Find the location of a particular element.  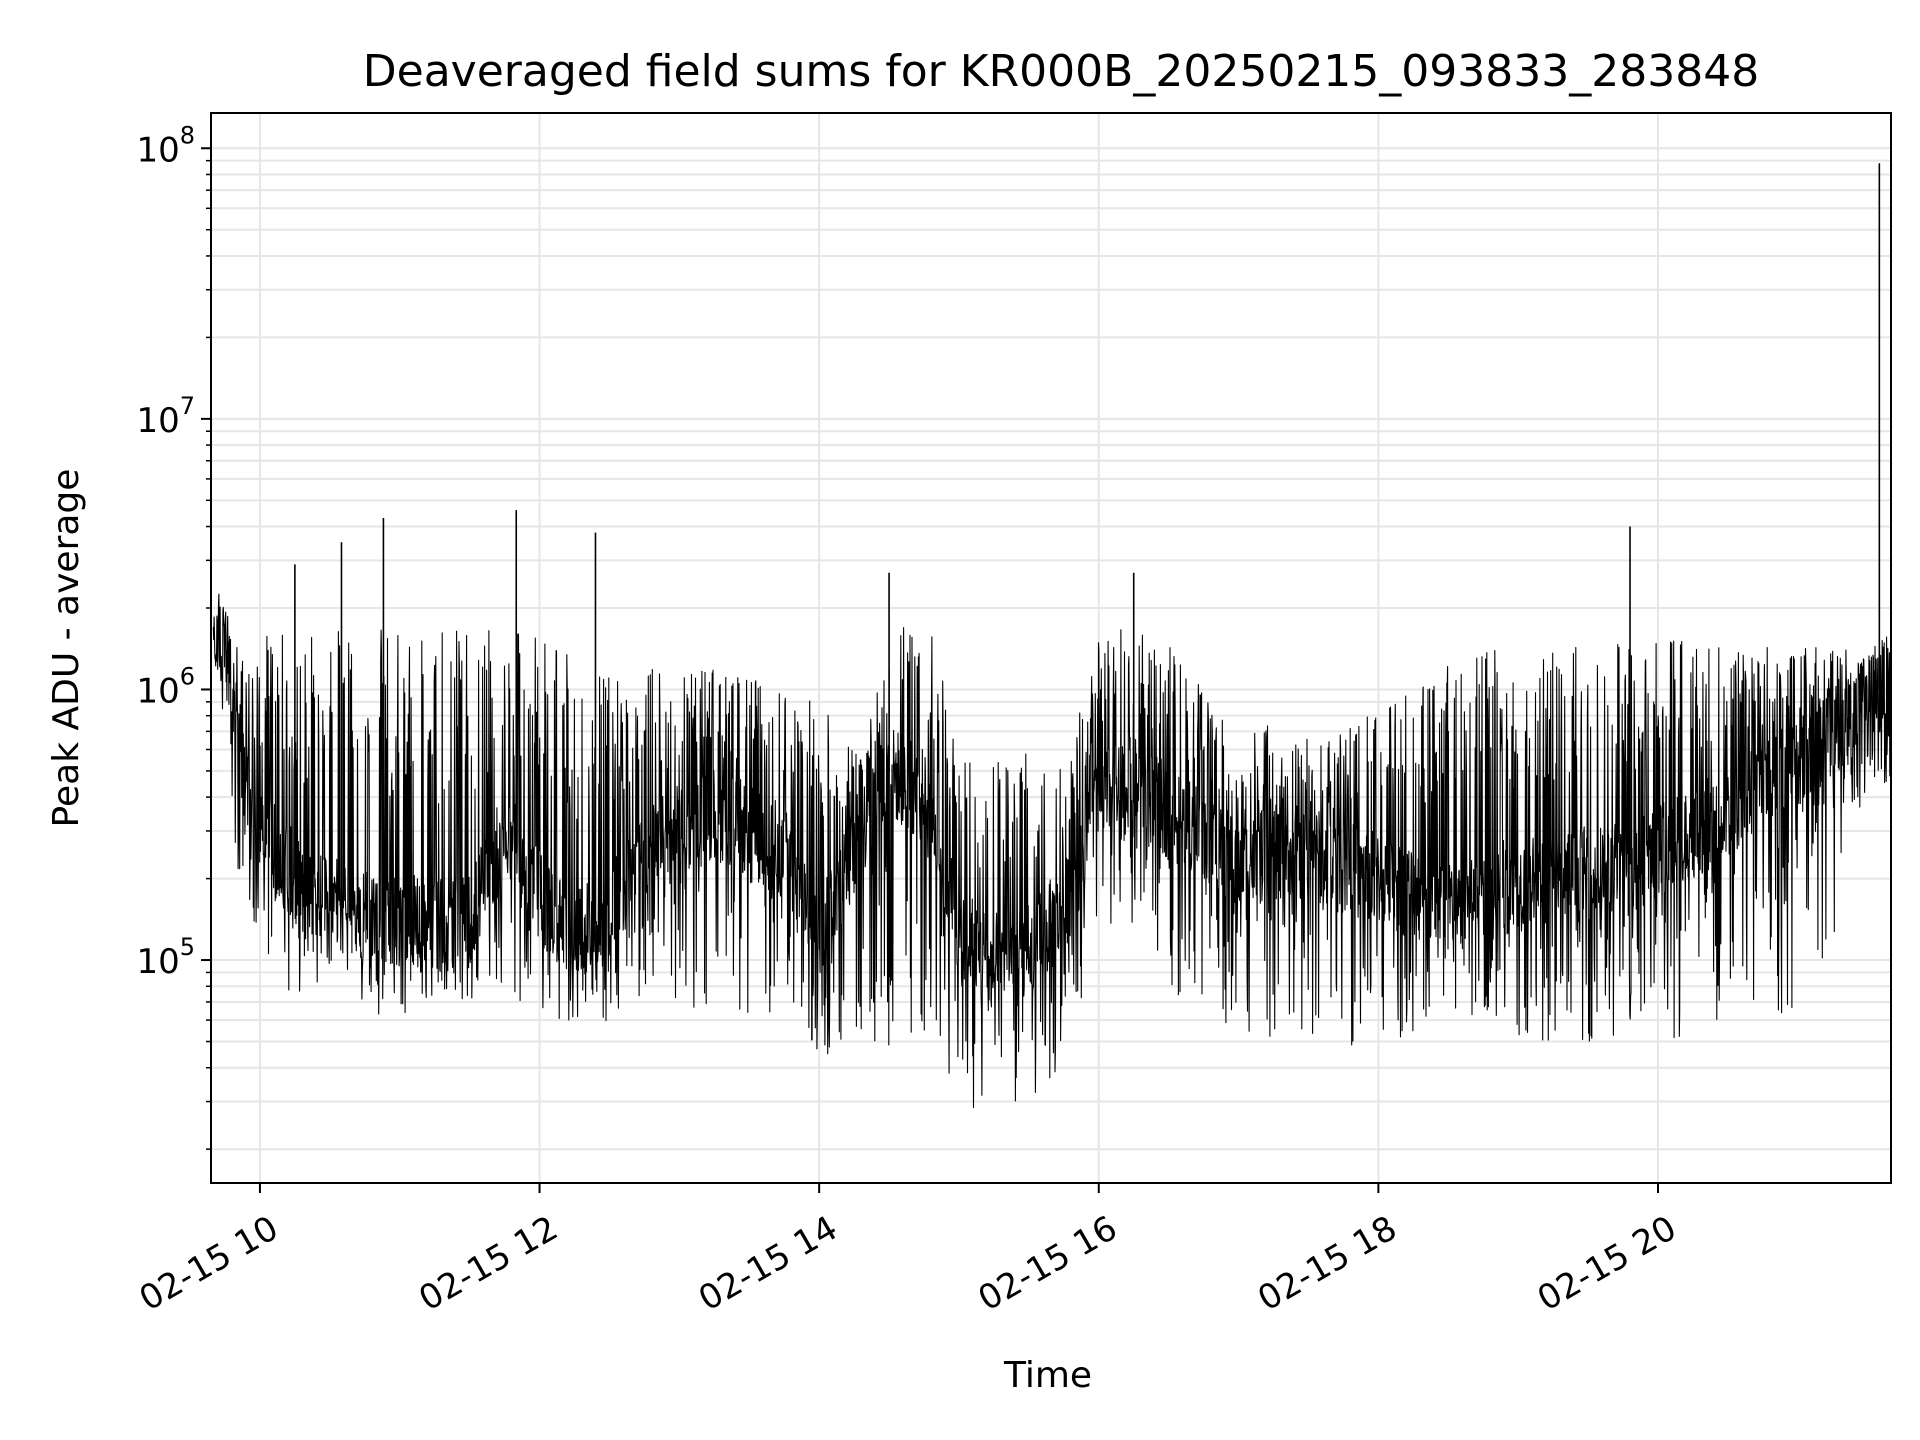

x-axis-label: Time is located at coordinates (1047, 1375).